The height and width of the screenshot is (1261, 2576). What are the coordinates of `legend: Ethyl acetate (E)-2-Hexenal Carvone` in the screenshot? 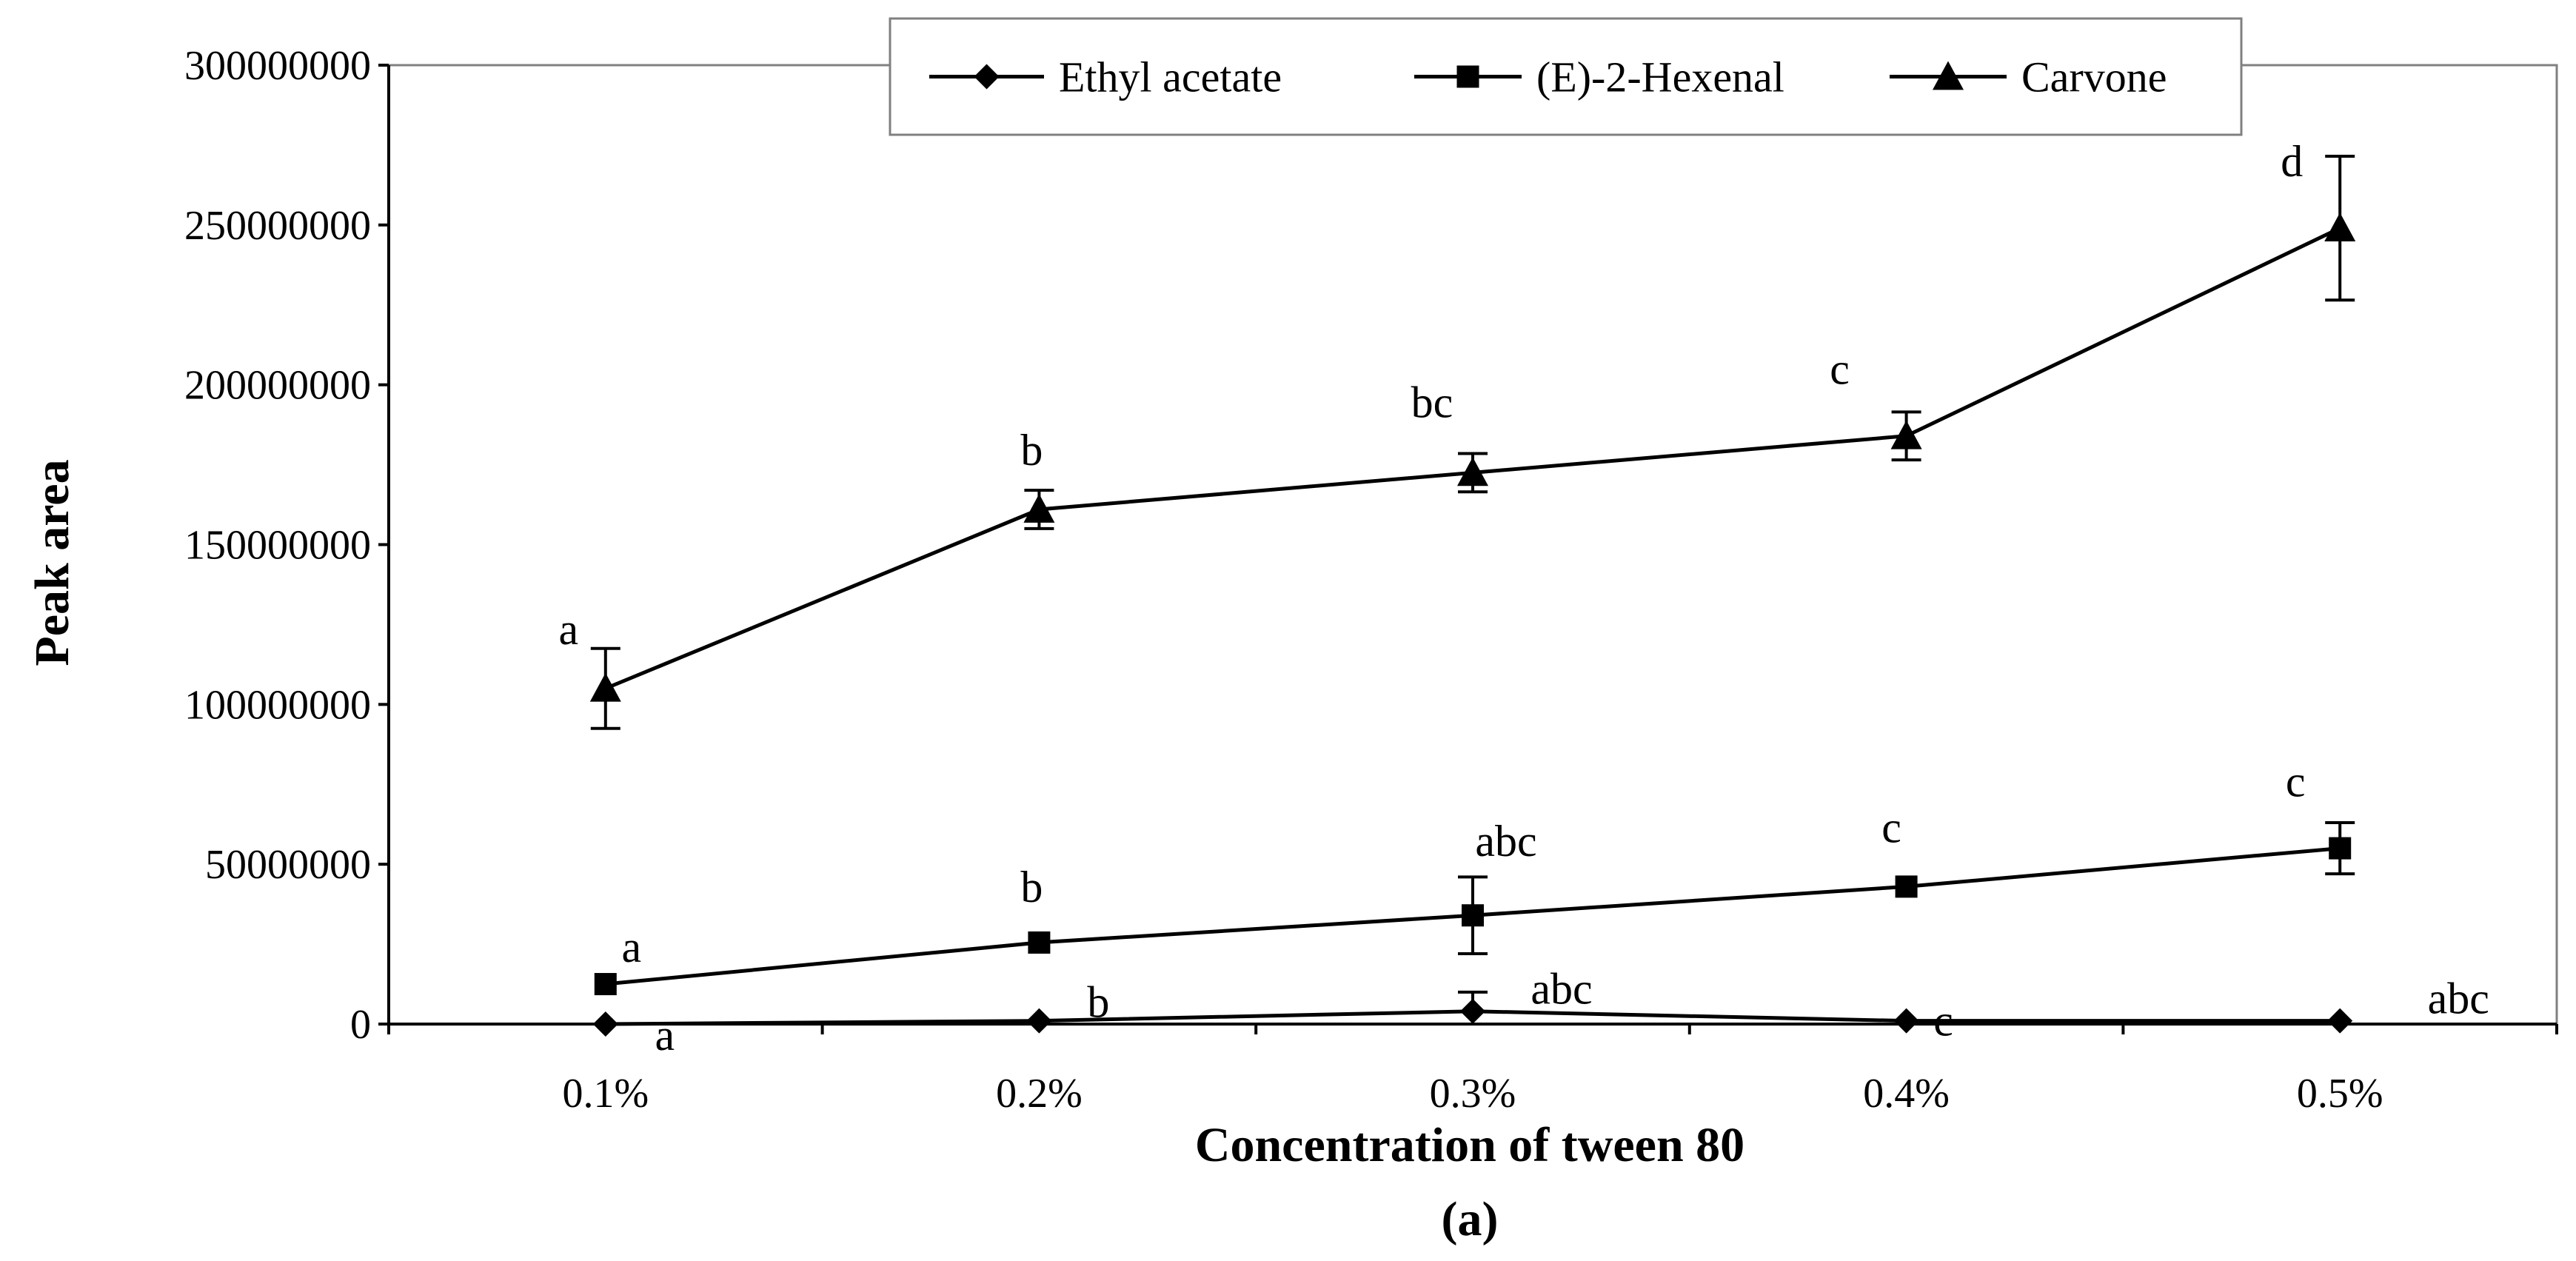 It's located at (1566, 76).